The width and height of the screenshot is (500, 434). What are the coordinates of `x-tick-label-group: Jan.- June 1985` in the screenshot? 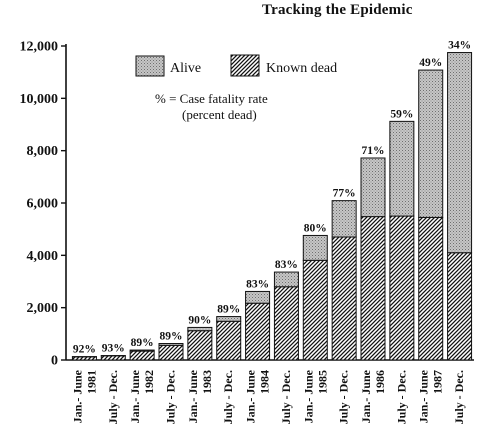 It's located at (315, 396).